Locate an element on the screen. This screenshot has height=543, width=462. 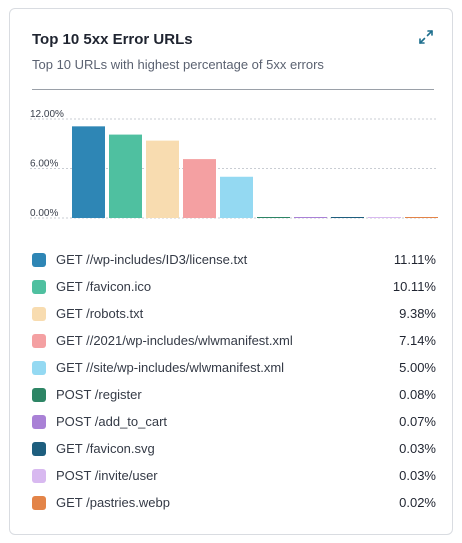
legend-label: GET /robots.txt is located at coordinates (100, 313).